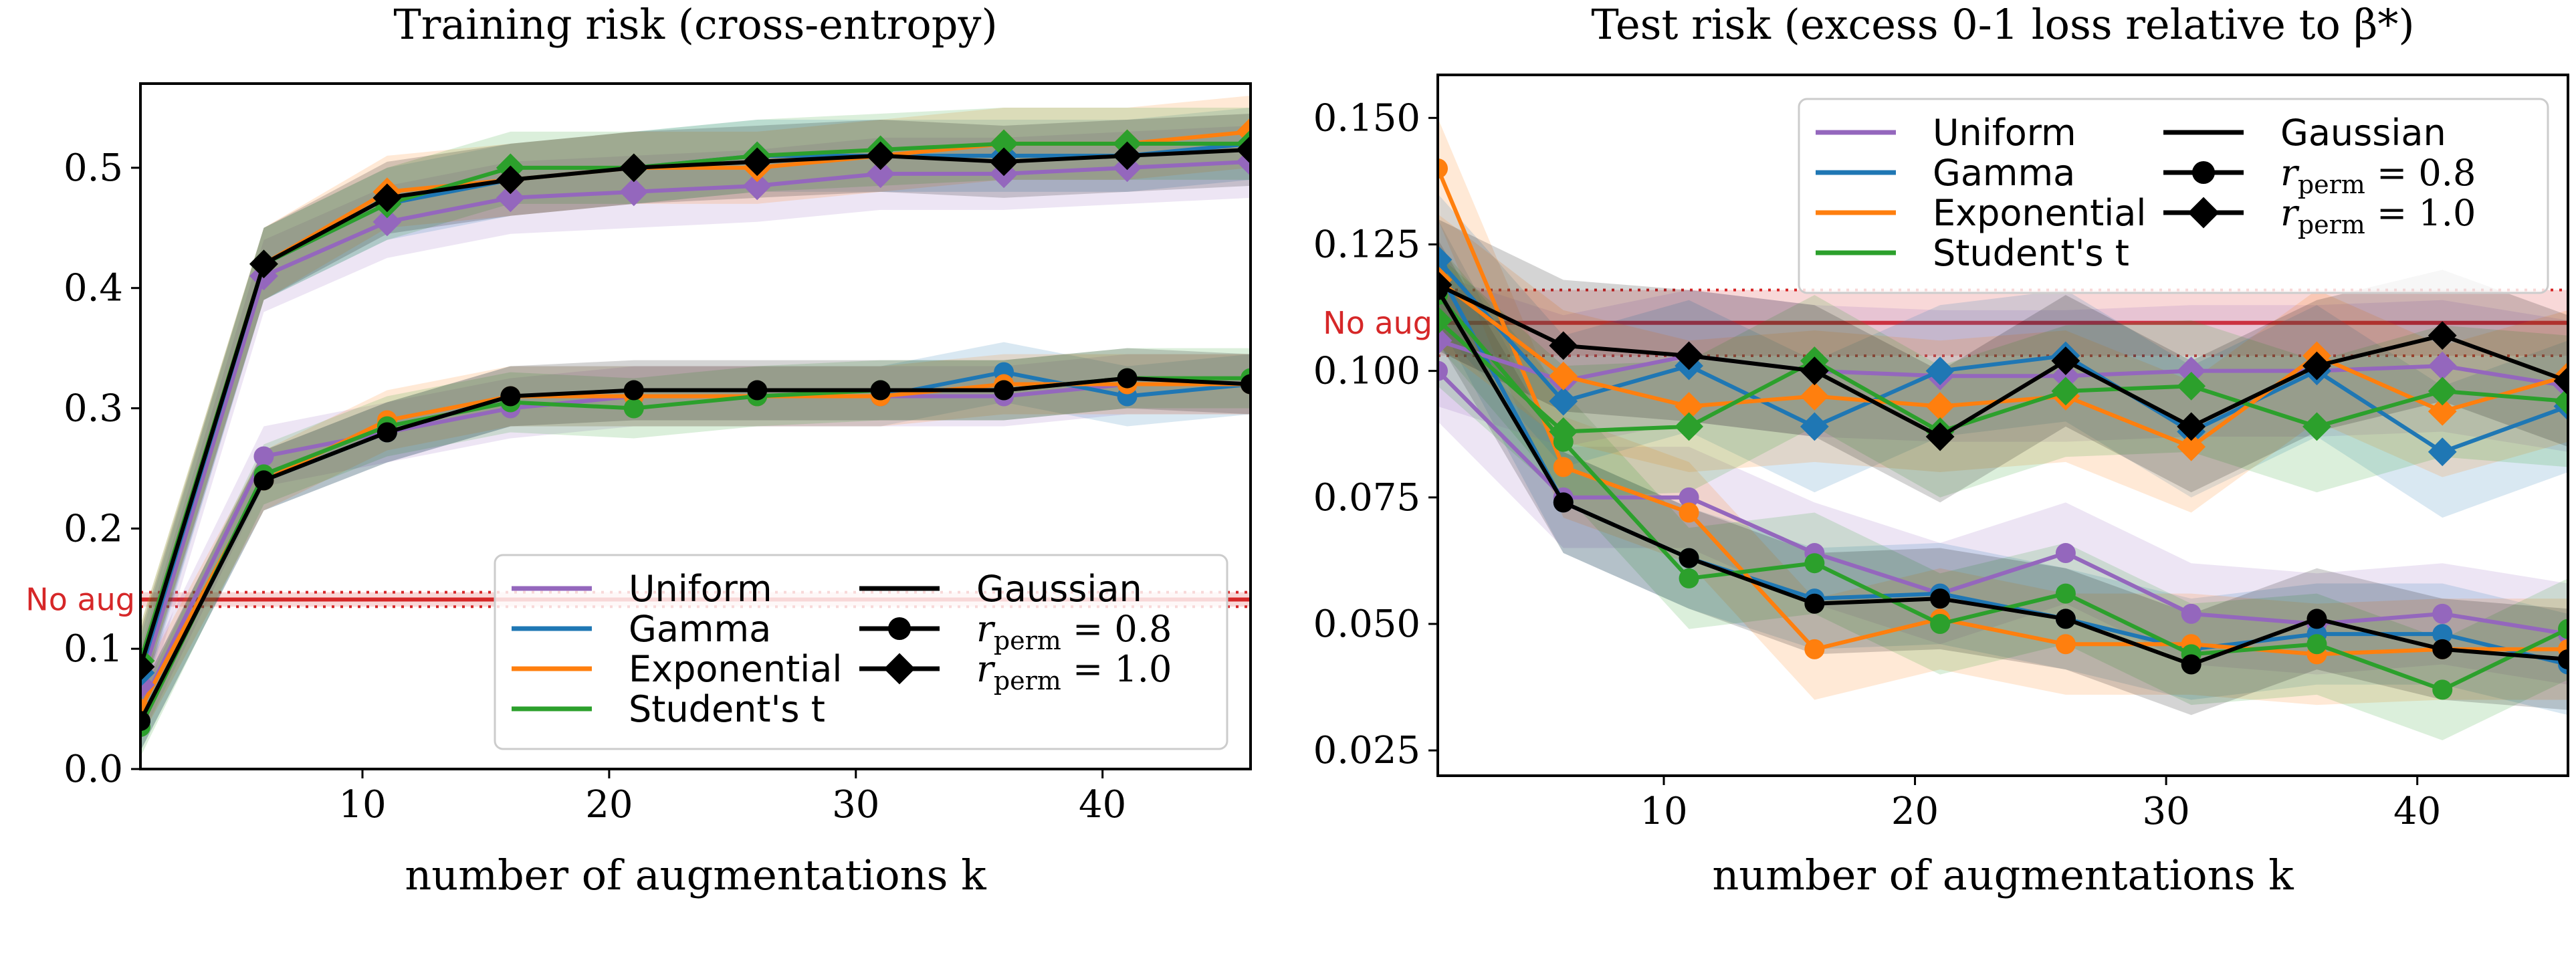 Image resolution: width=2576 pixels, height=975 pixels. I want to click on x-axis-label: number of augmentations k, so click(695, 875).